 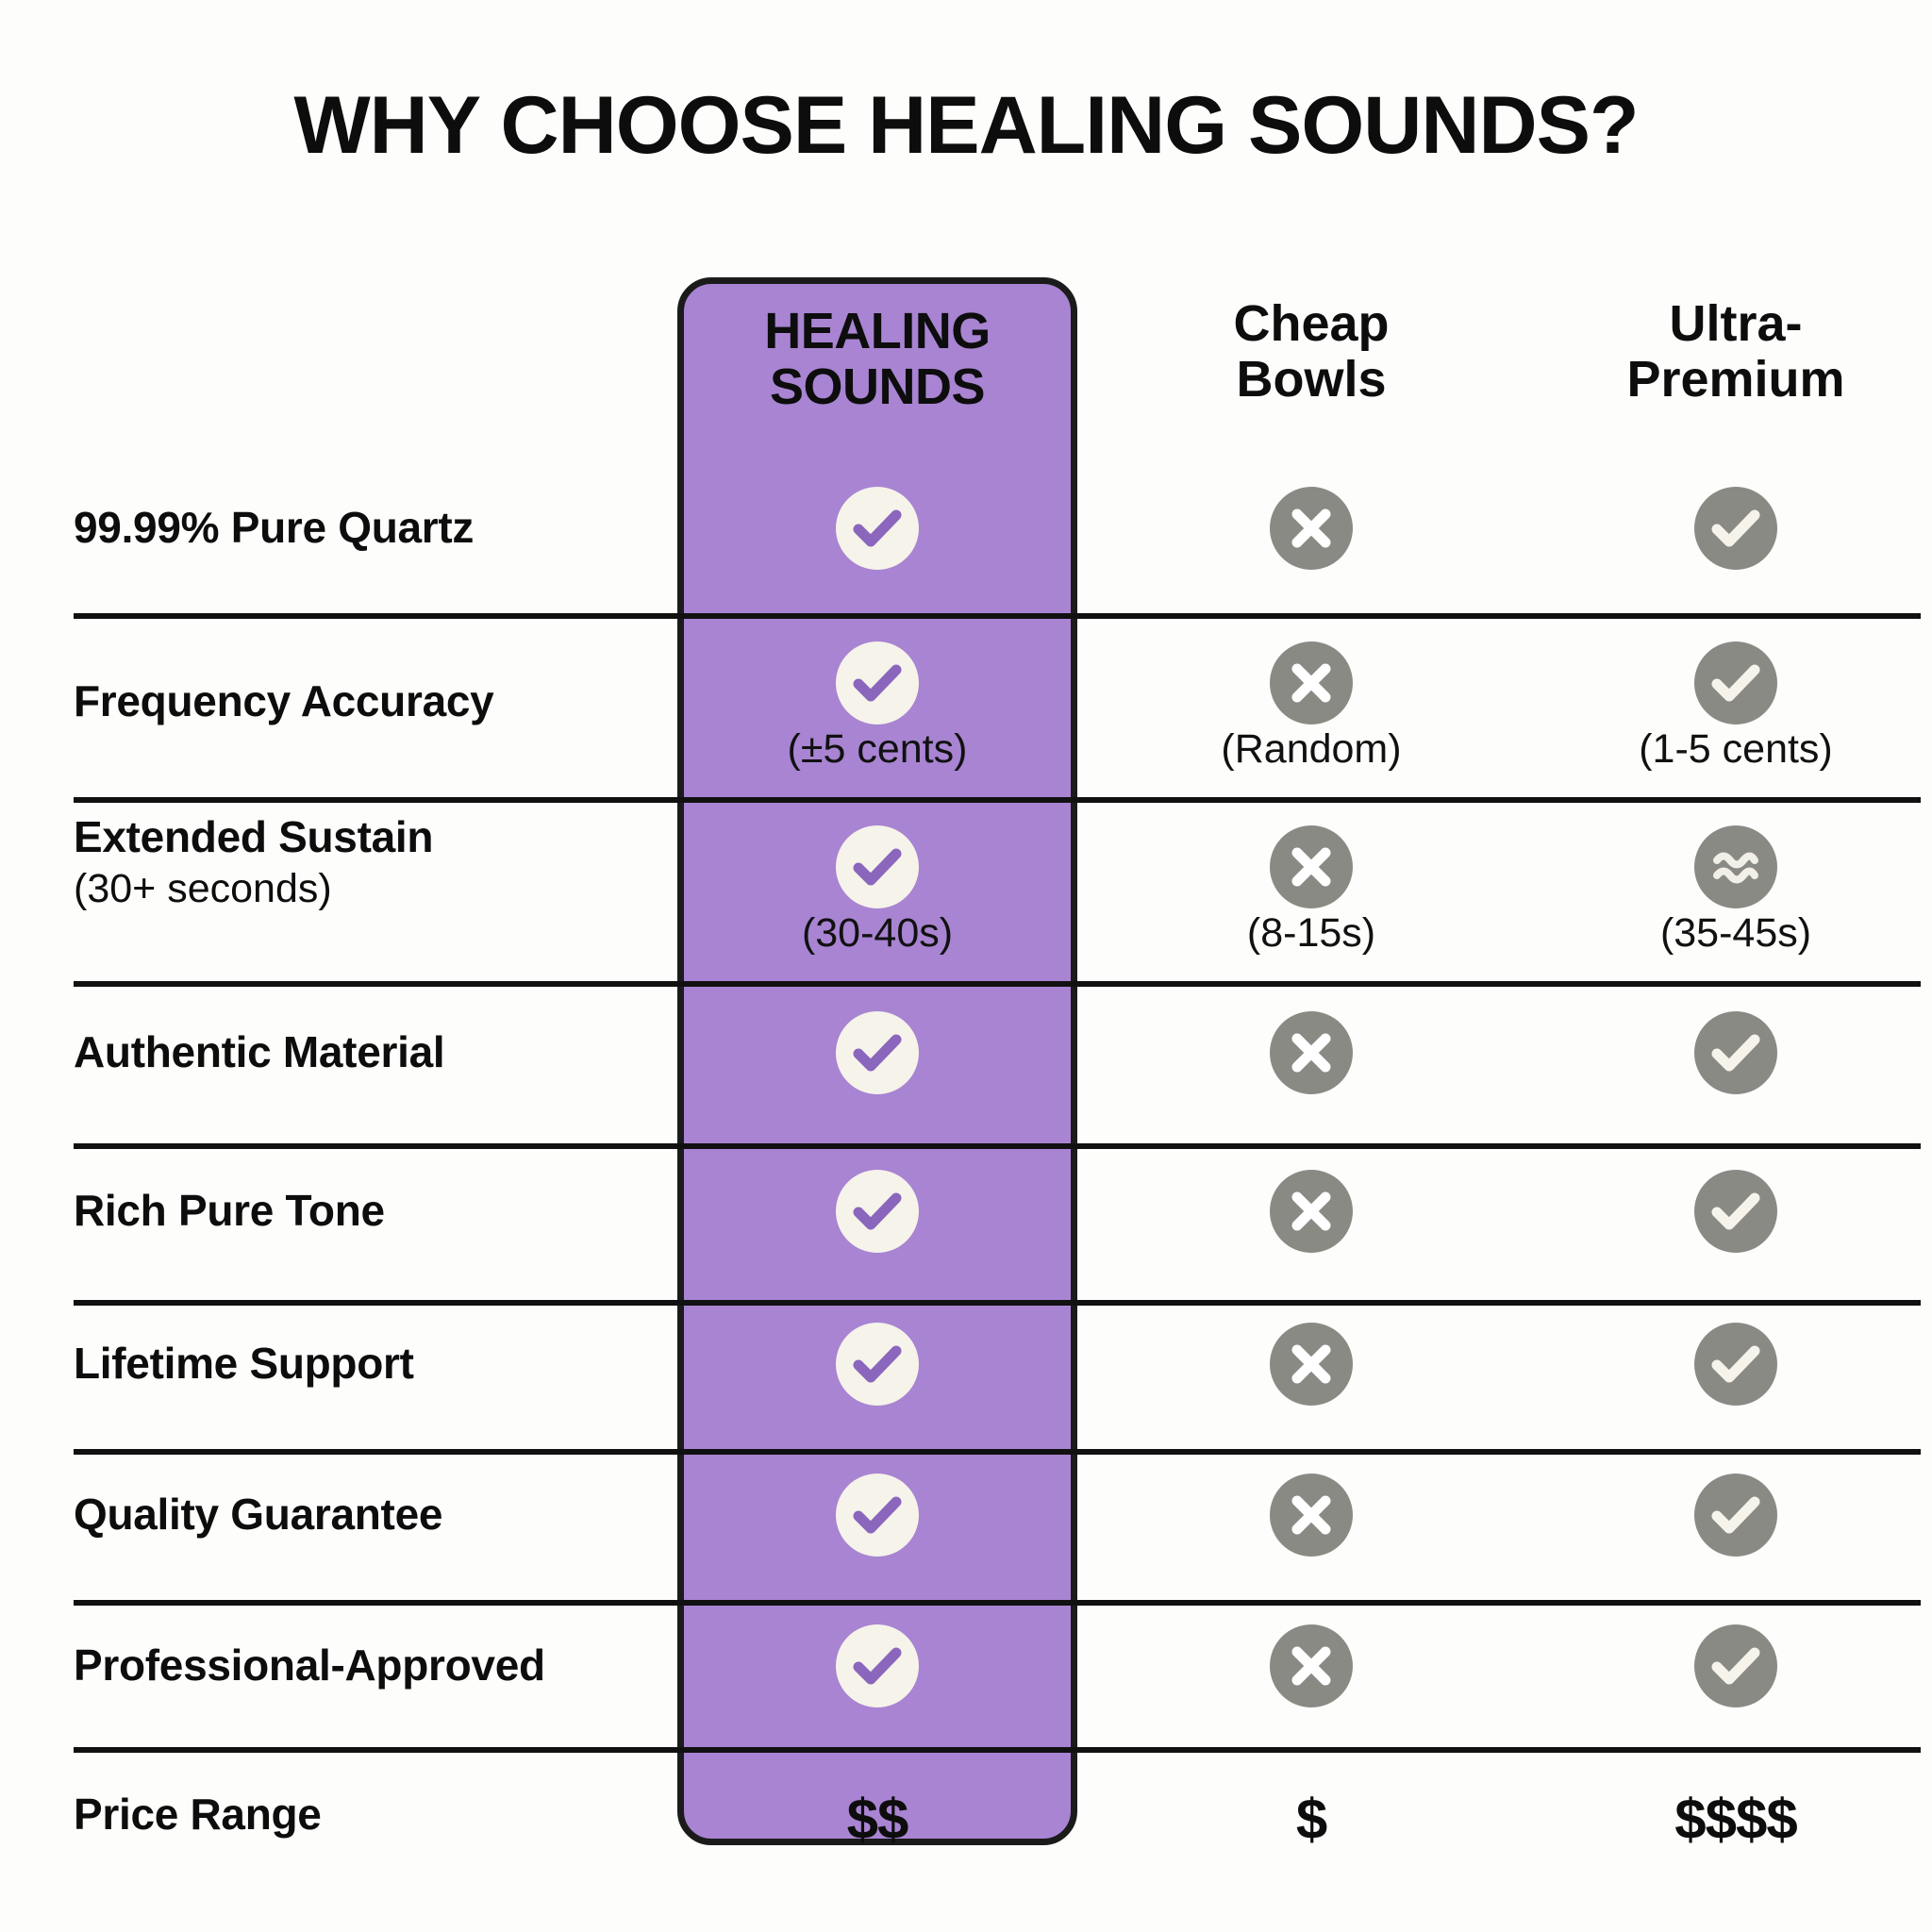 What do you see at coordinates (967, 126) in the screenshot?
I see `page-title: WHY CHOOSE HEALING SOUNDS?` at bounding box center [967, 126].